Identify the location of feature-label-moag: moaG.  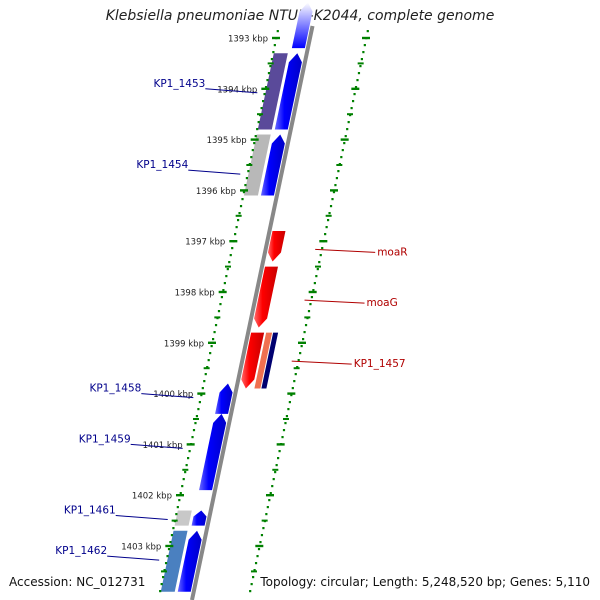
(382, 303).